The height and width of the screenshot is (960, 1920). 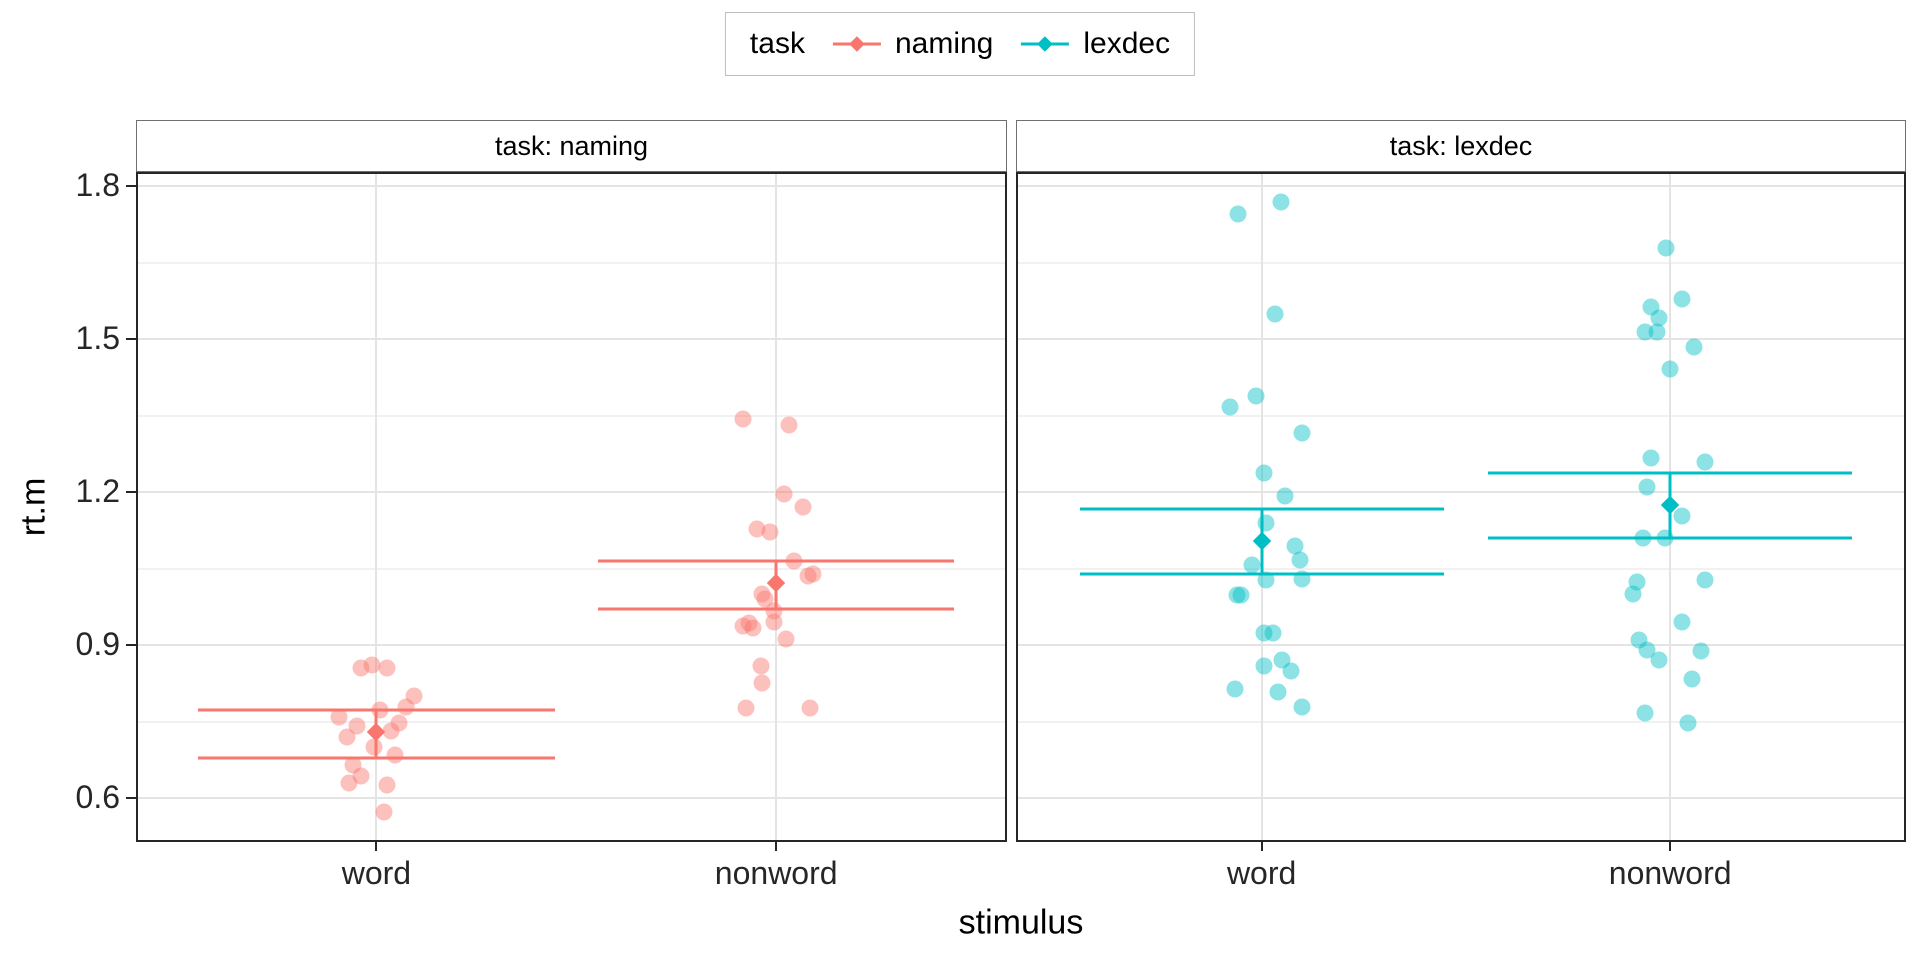 What do you see at coordinates (944, 43) in the screenshot?
I see `legend-label-naming: naming` at bounding box center [944, 43].